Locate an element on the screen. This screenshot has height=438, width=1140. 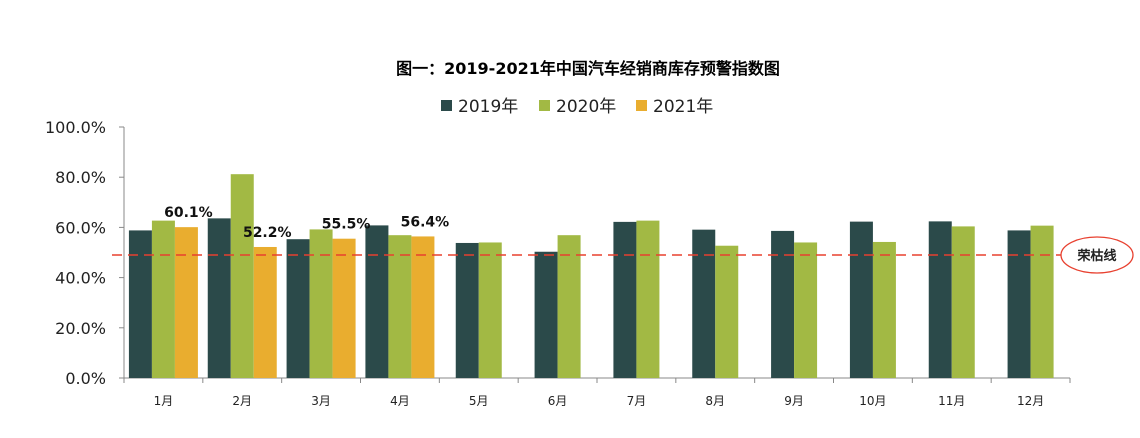
x-tick-label: 7月 is located at coordinates (637, 401).